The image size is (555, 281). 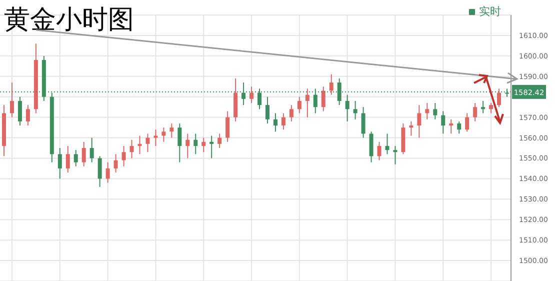 What do you see at coordinates (490, 11) in the screenshot?
I see `legend-label: 实时` at bounding box center [490, 11].